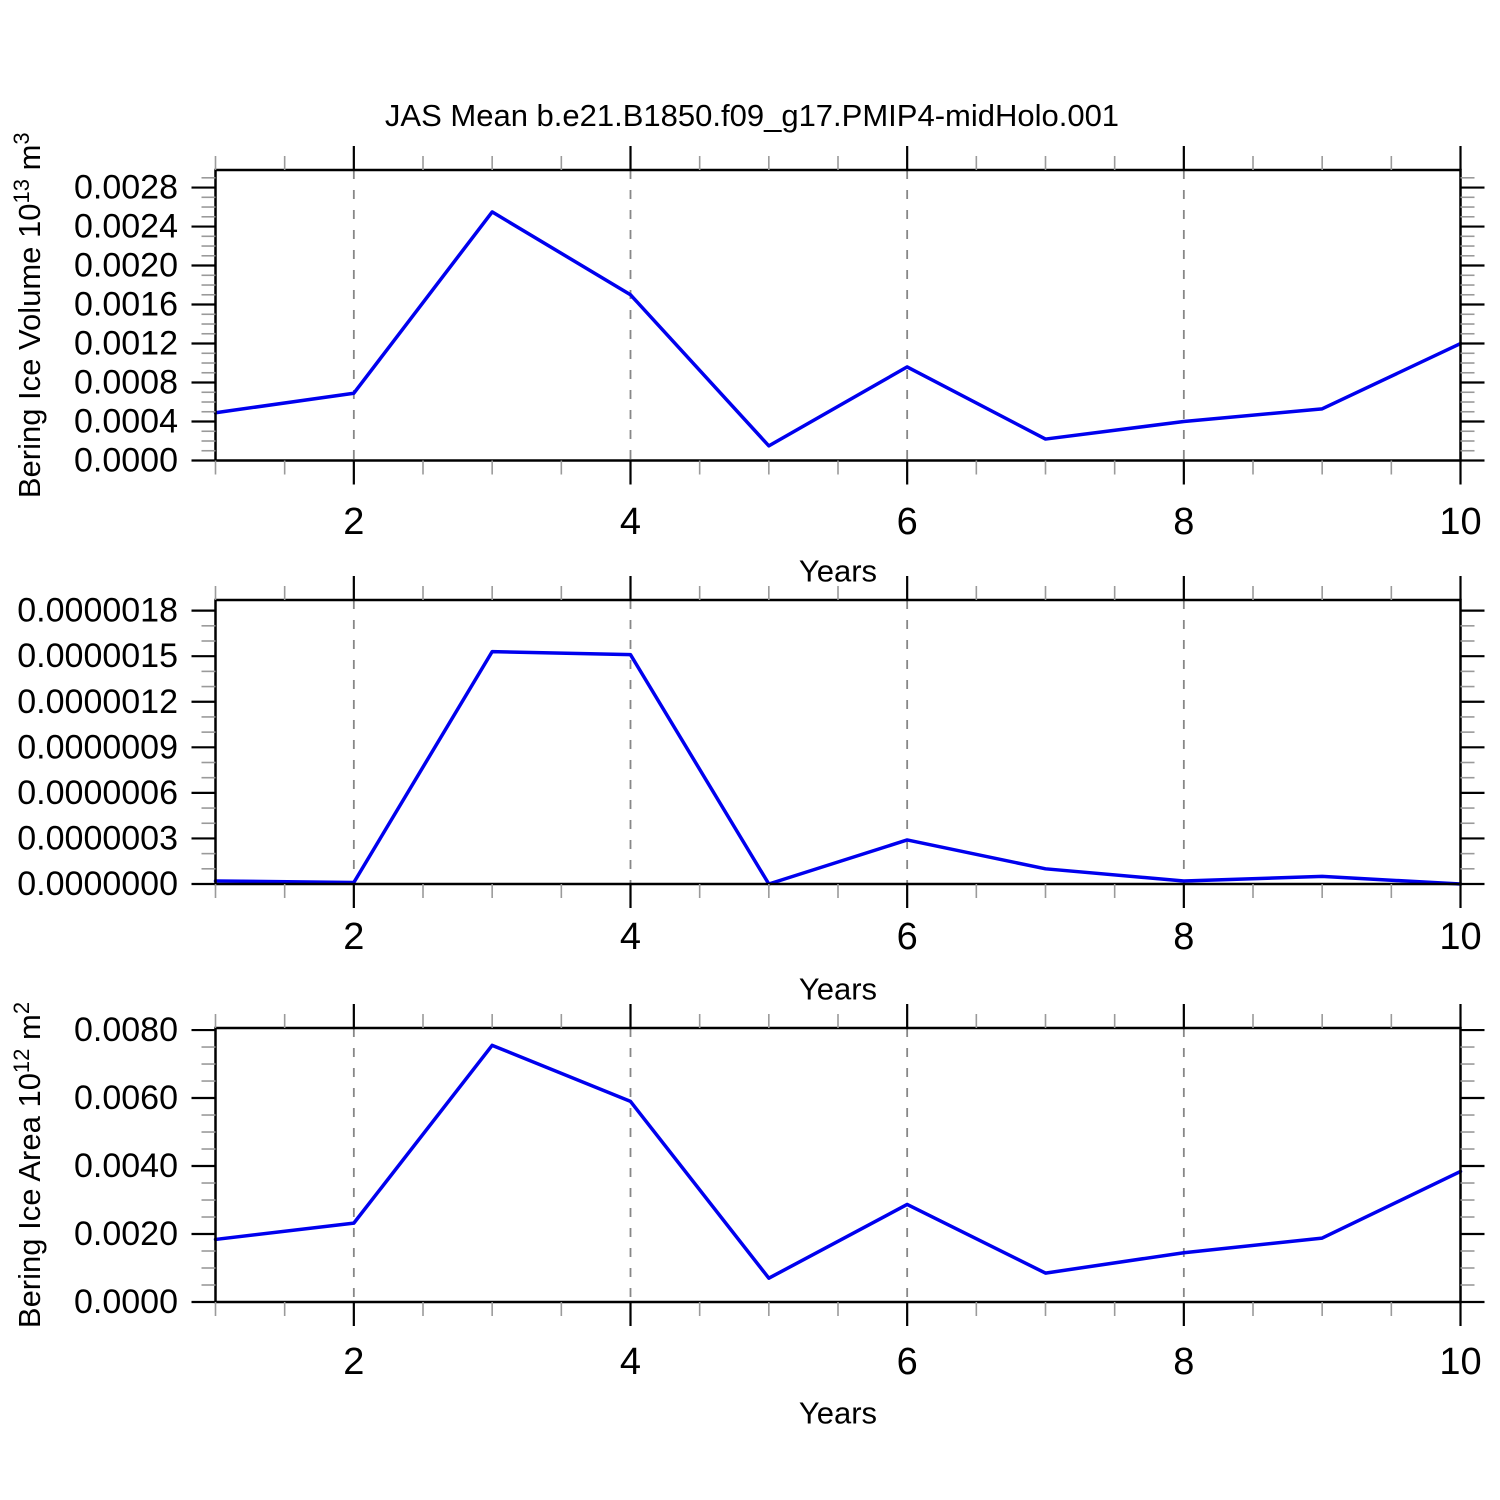 This screenshot has height=1500, width=1500. Describe the element at coordinates (97, 884) in the screenshot. I see `y-tick-label: 0.0000000` at that location.